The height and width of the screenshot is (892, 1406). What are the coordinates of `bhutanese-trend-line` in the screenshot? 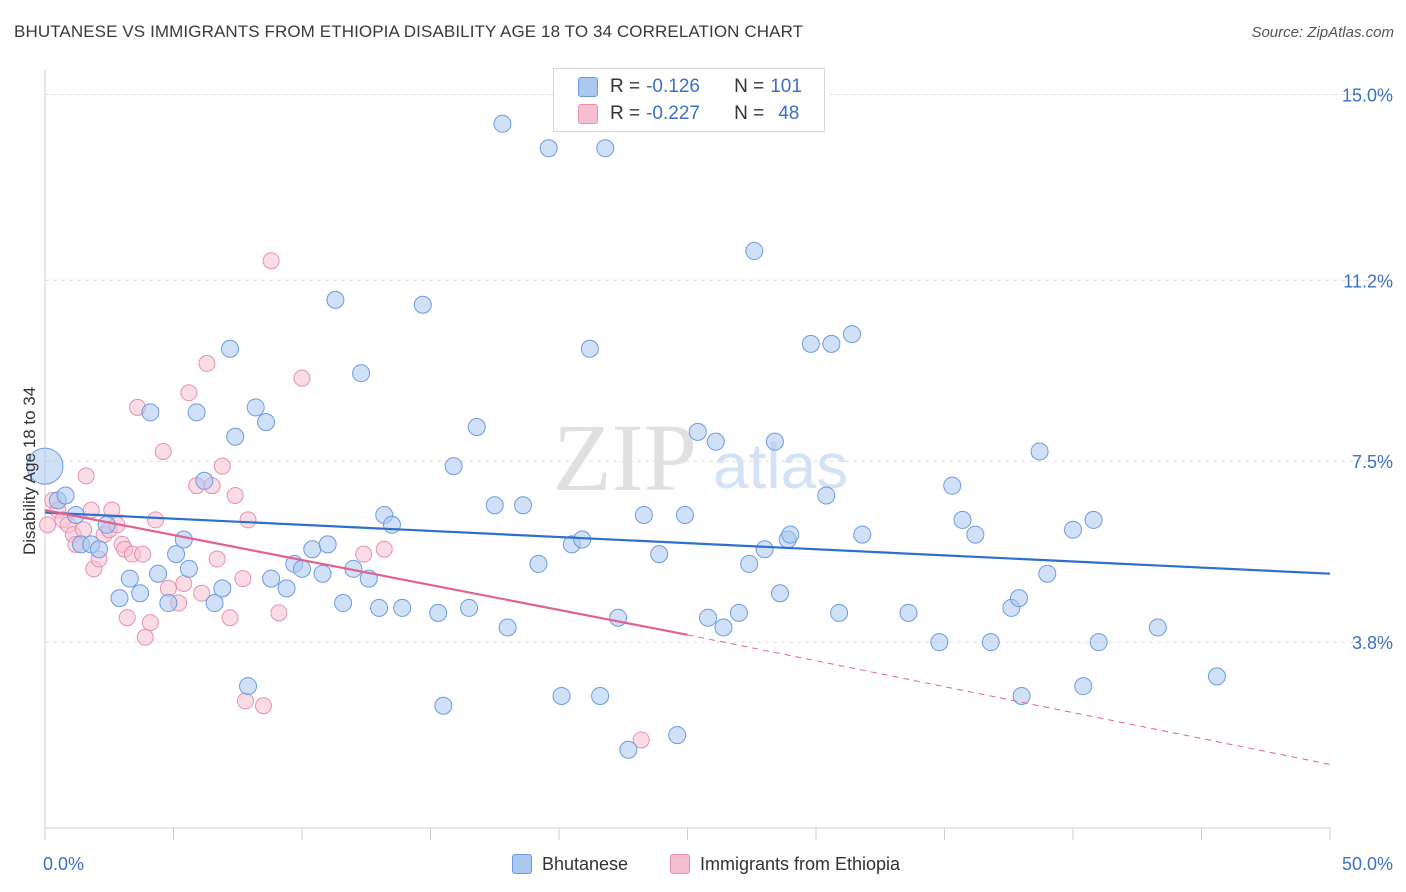 It's located at (687, 543).